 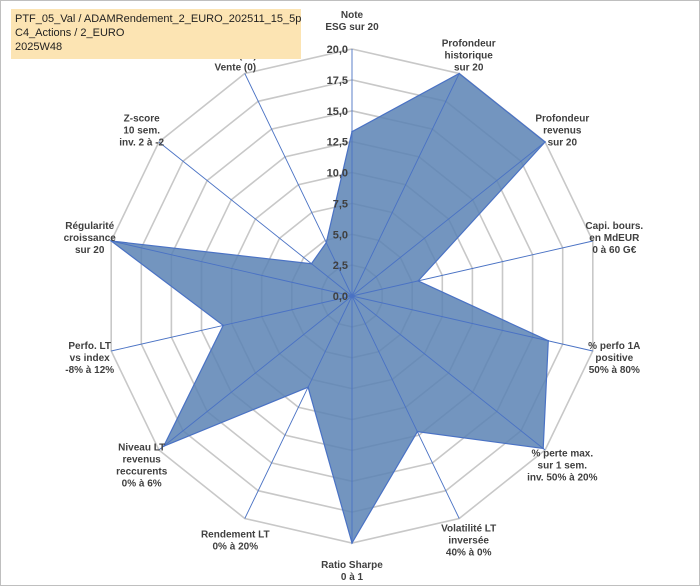 What do you see at coordinates (340, 266) in the screenshot?
I see `tick-label-1: 2,5` at bounding box center [340, 266].